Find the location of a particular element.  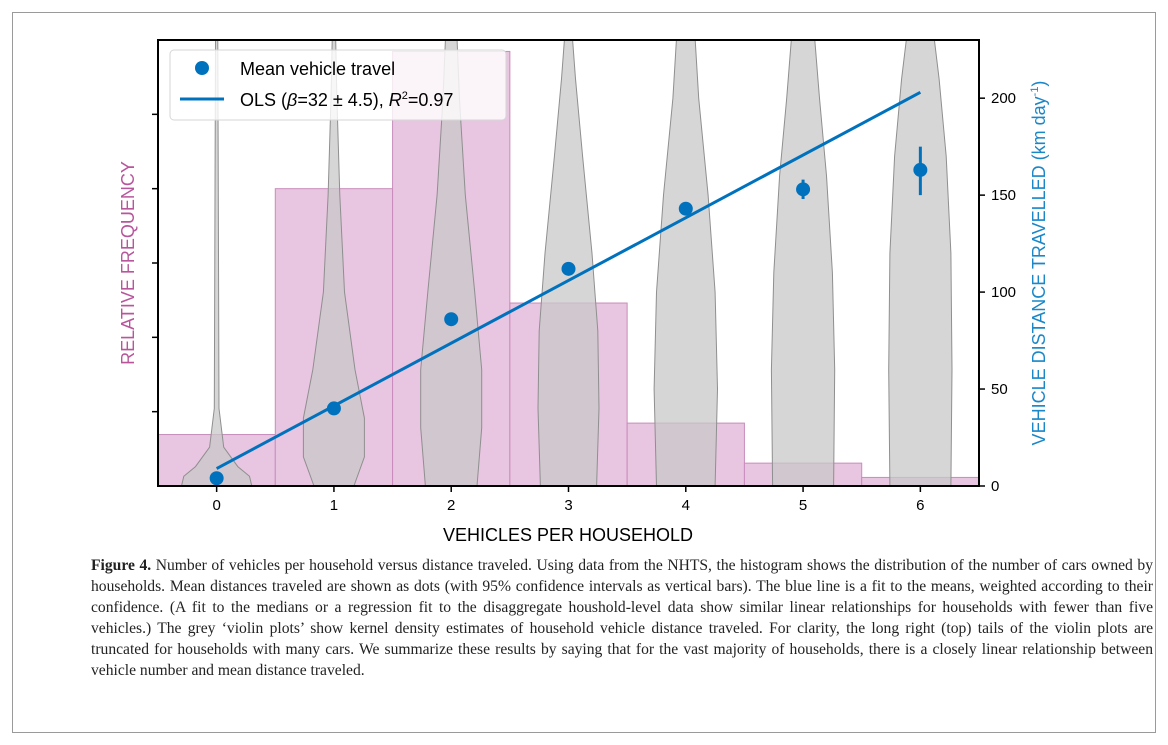

legend-fit-r-val: =0.97 is located at coordinates (431, 100).